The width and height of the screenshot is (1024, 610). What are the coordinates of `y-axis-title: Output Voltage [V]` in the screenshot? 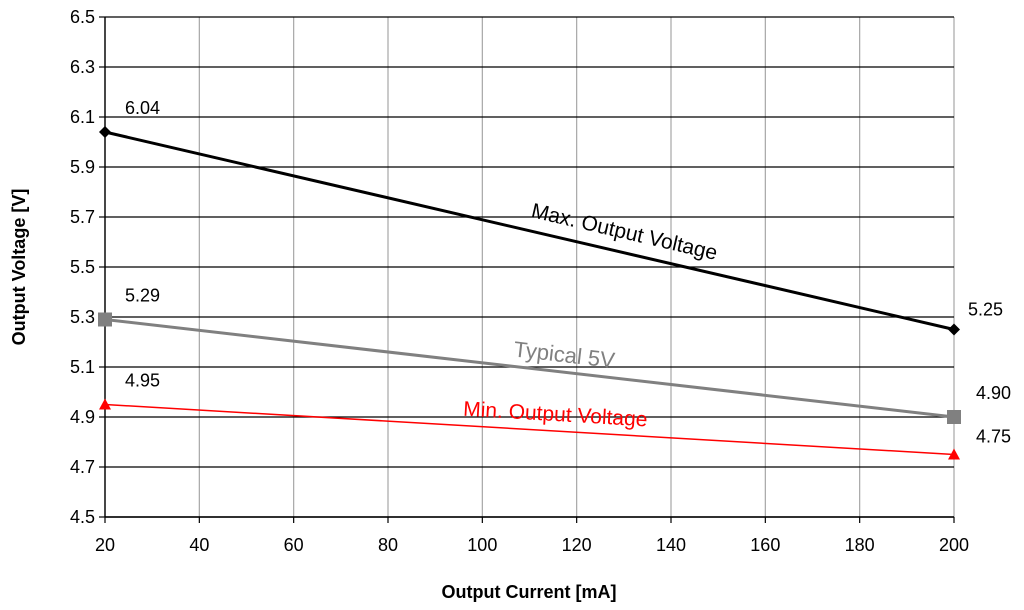 It's located at (19, 267).